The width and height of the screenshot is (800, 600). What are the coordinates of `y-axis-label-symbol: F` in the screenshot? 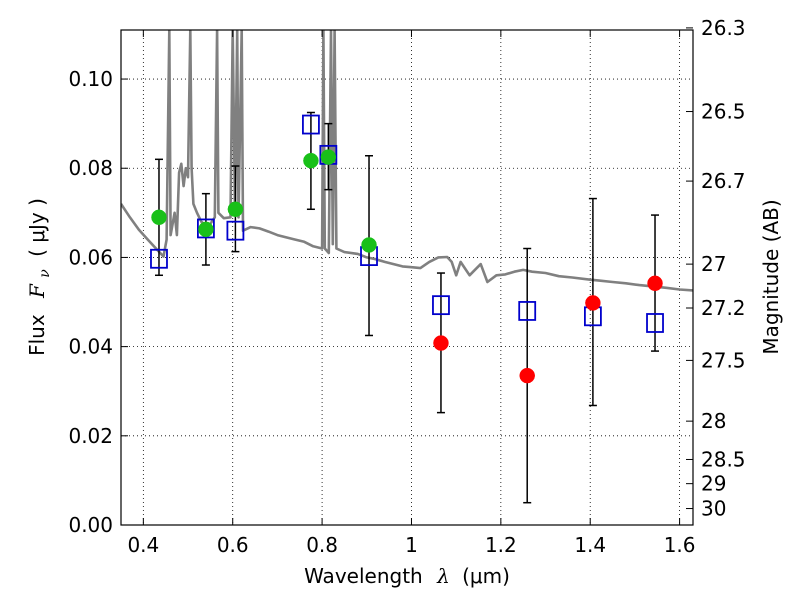 It's located at (37, 291).